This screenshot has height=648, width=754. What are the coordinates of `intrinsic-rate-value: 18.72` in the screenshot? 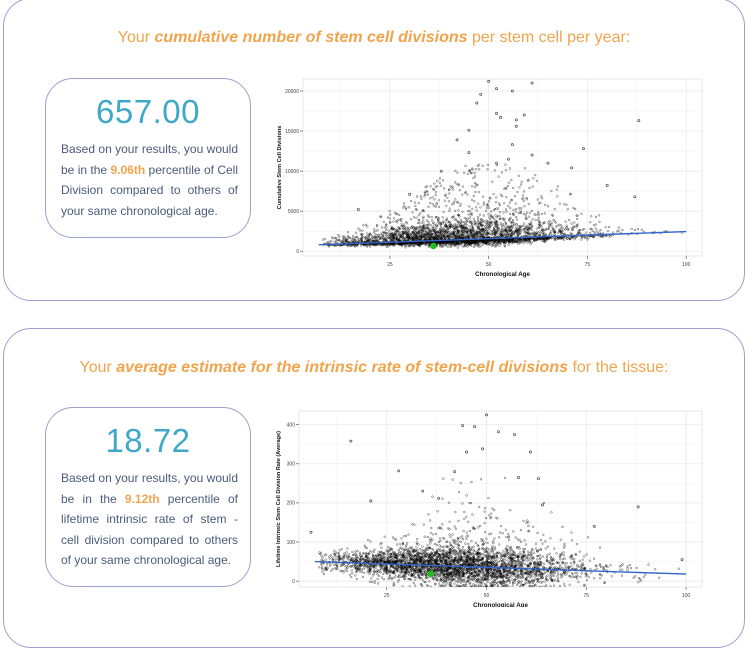 It's located at (148, 441).